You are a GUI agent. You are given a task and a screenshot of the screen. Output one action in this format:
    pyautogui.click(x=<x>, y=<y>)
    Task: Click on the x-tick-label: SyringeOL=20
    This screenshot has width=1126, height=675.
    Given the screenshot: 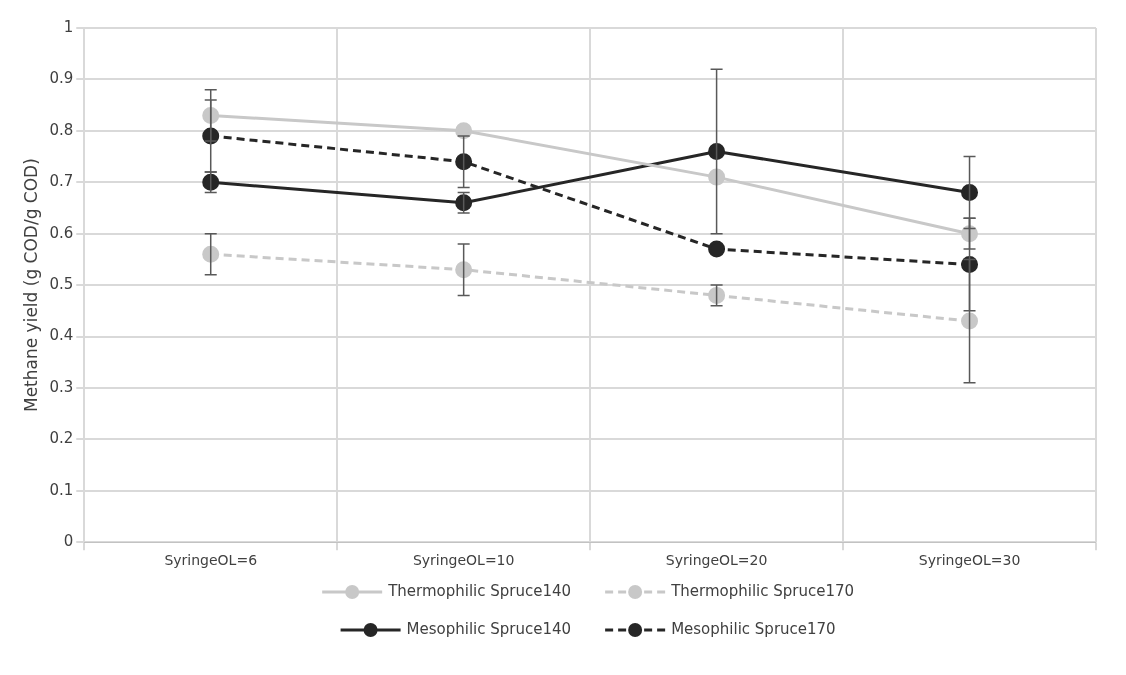 What is the action you would take?
    pyautogui.click(x=716, y=560)
    